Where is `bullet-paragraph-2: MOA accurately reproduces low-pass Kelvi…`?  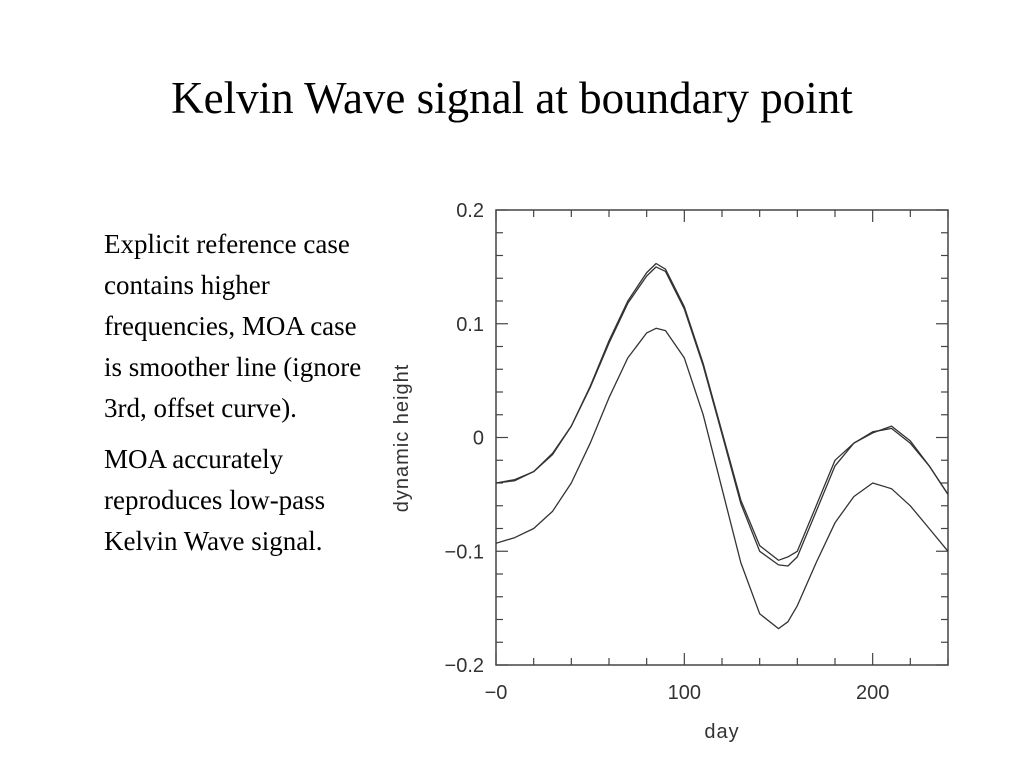 bullet-paragraph-2: MOA accurately reproduces low-pass Kelvi… is located at coordinates (215, 500).